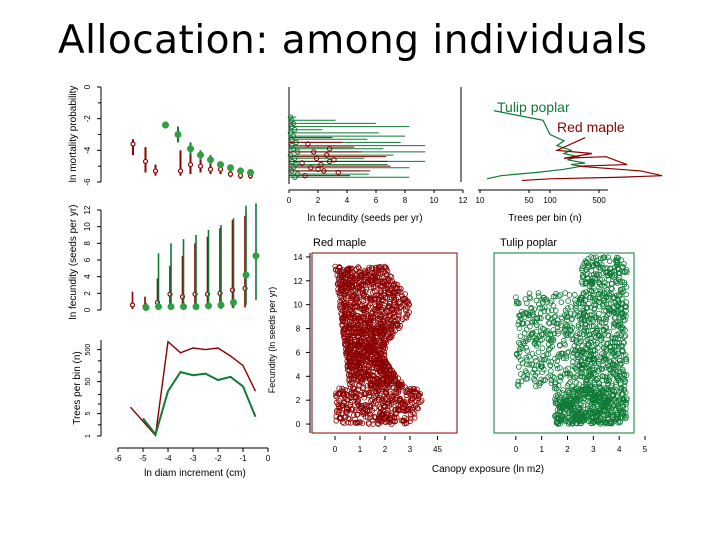 This screenshot has height=540, width=720. What do you see at coordinates (240, 171) in the screenshot?
I see `mortality-point-tulip-poplar` at bounding box center [240, 171].